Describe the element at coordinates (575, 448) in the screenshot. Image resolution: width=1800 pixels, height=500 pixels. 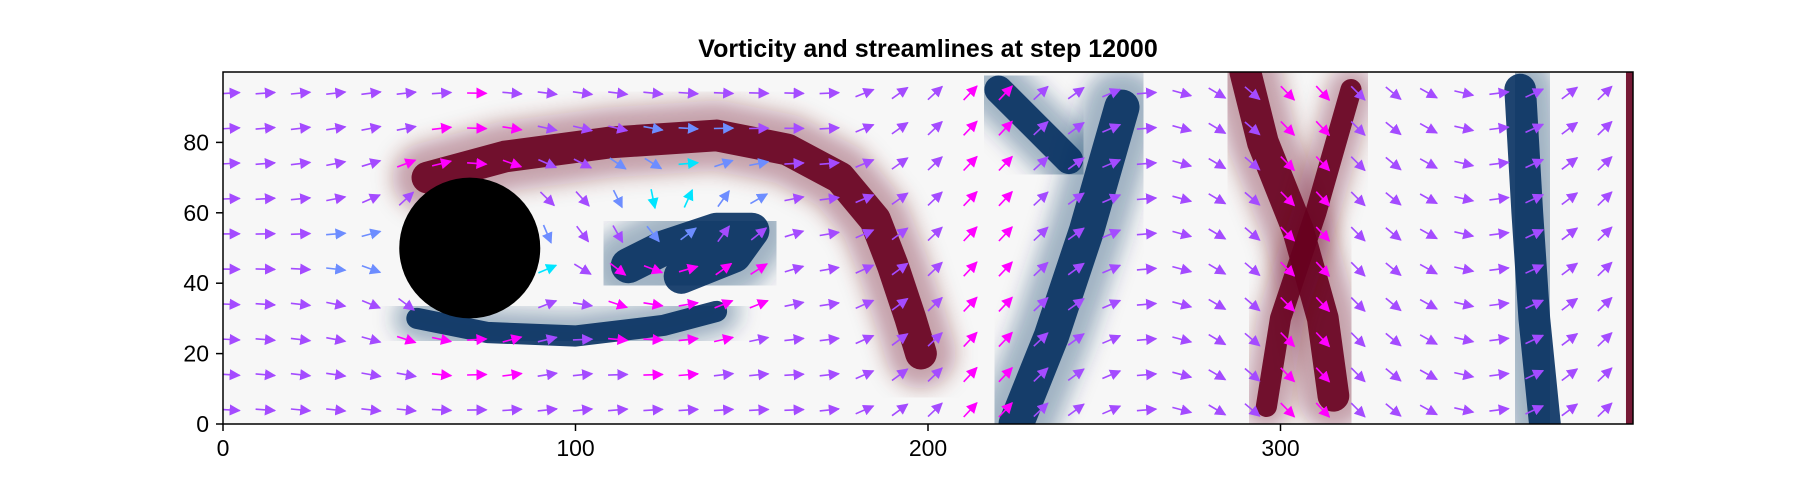
I see `x-tick-label: 100` at that location.